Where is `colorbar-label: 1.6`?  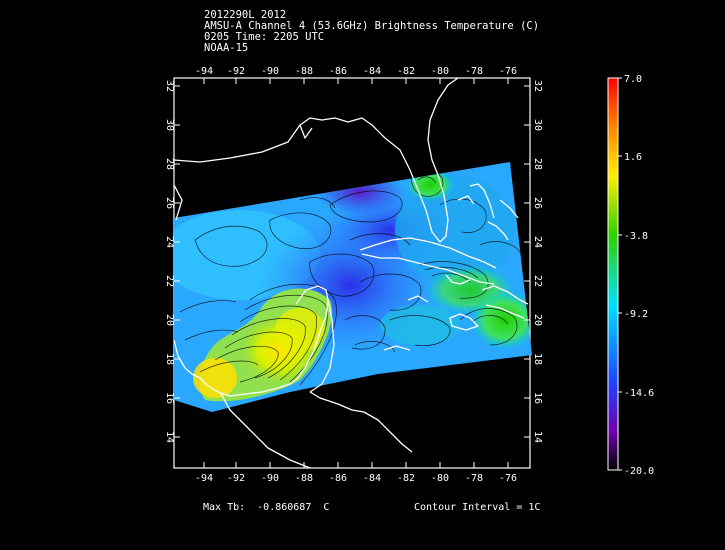 colorbar-label: 1.6 is located at coordinates (633, 157).